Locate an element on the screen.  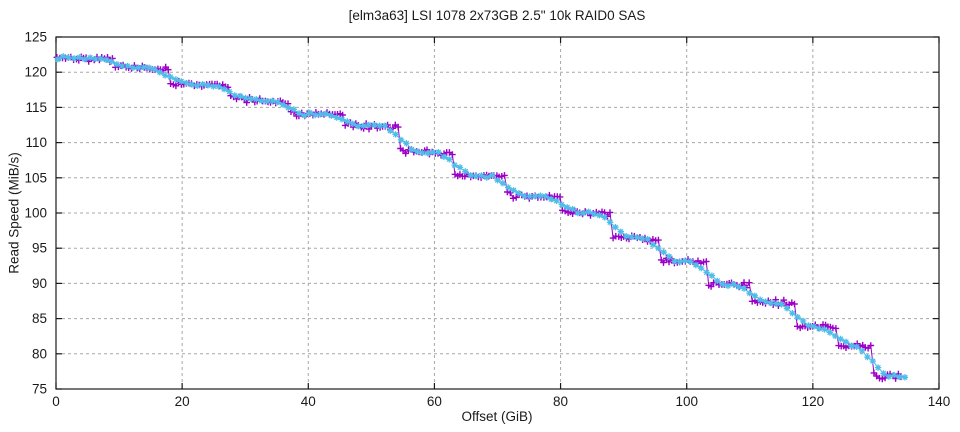
x-tick-label: 20 is located at coordinates (182, 401).